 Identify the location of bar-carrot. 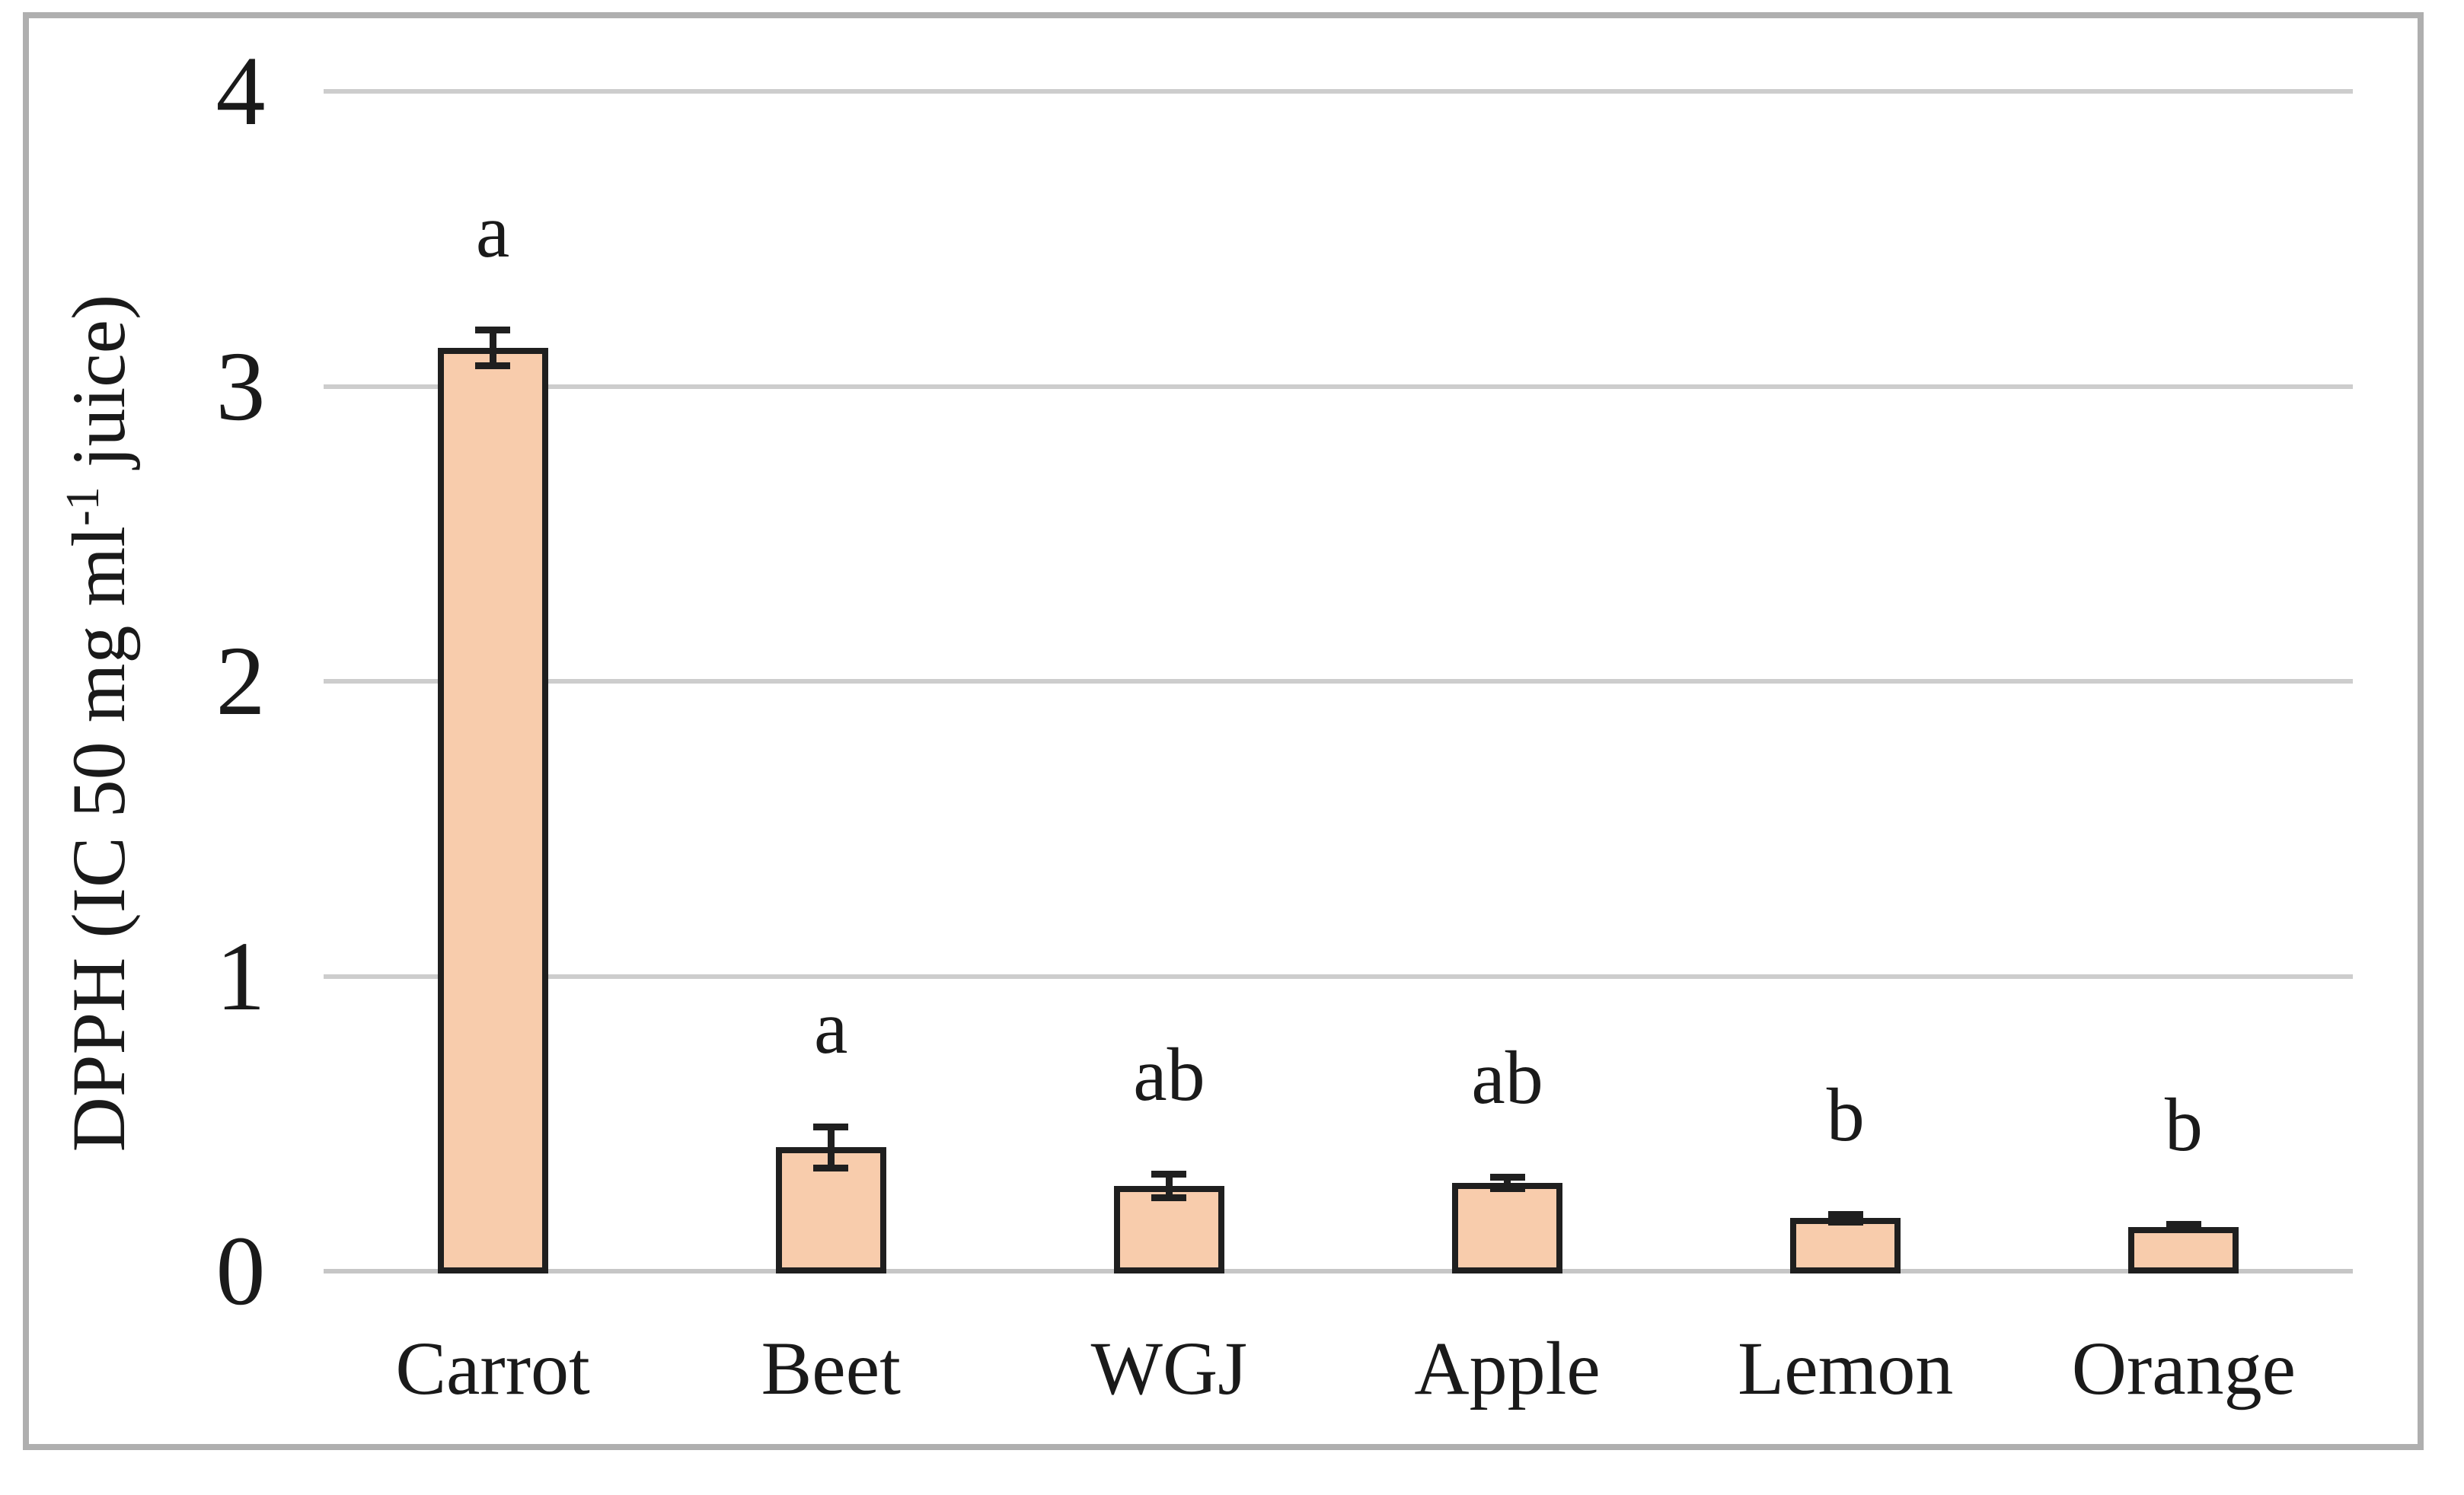
(492, 810).